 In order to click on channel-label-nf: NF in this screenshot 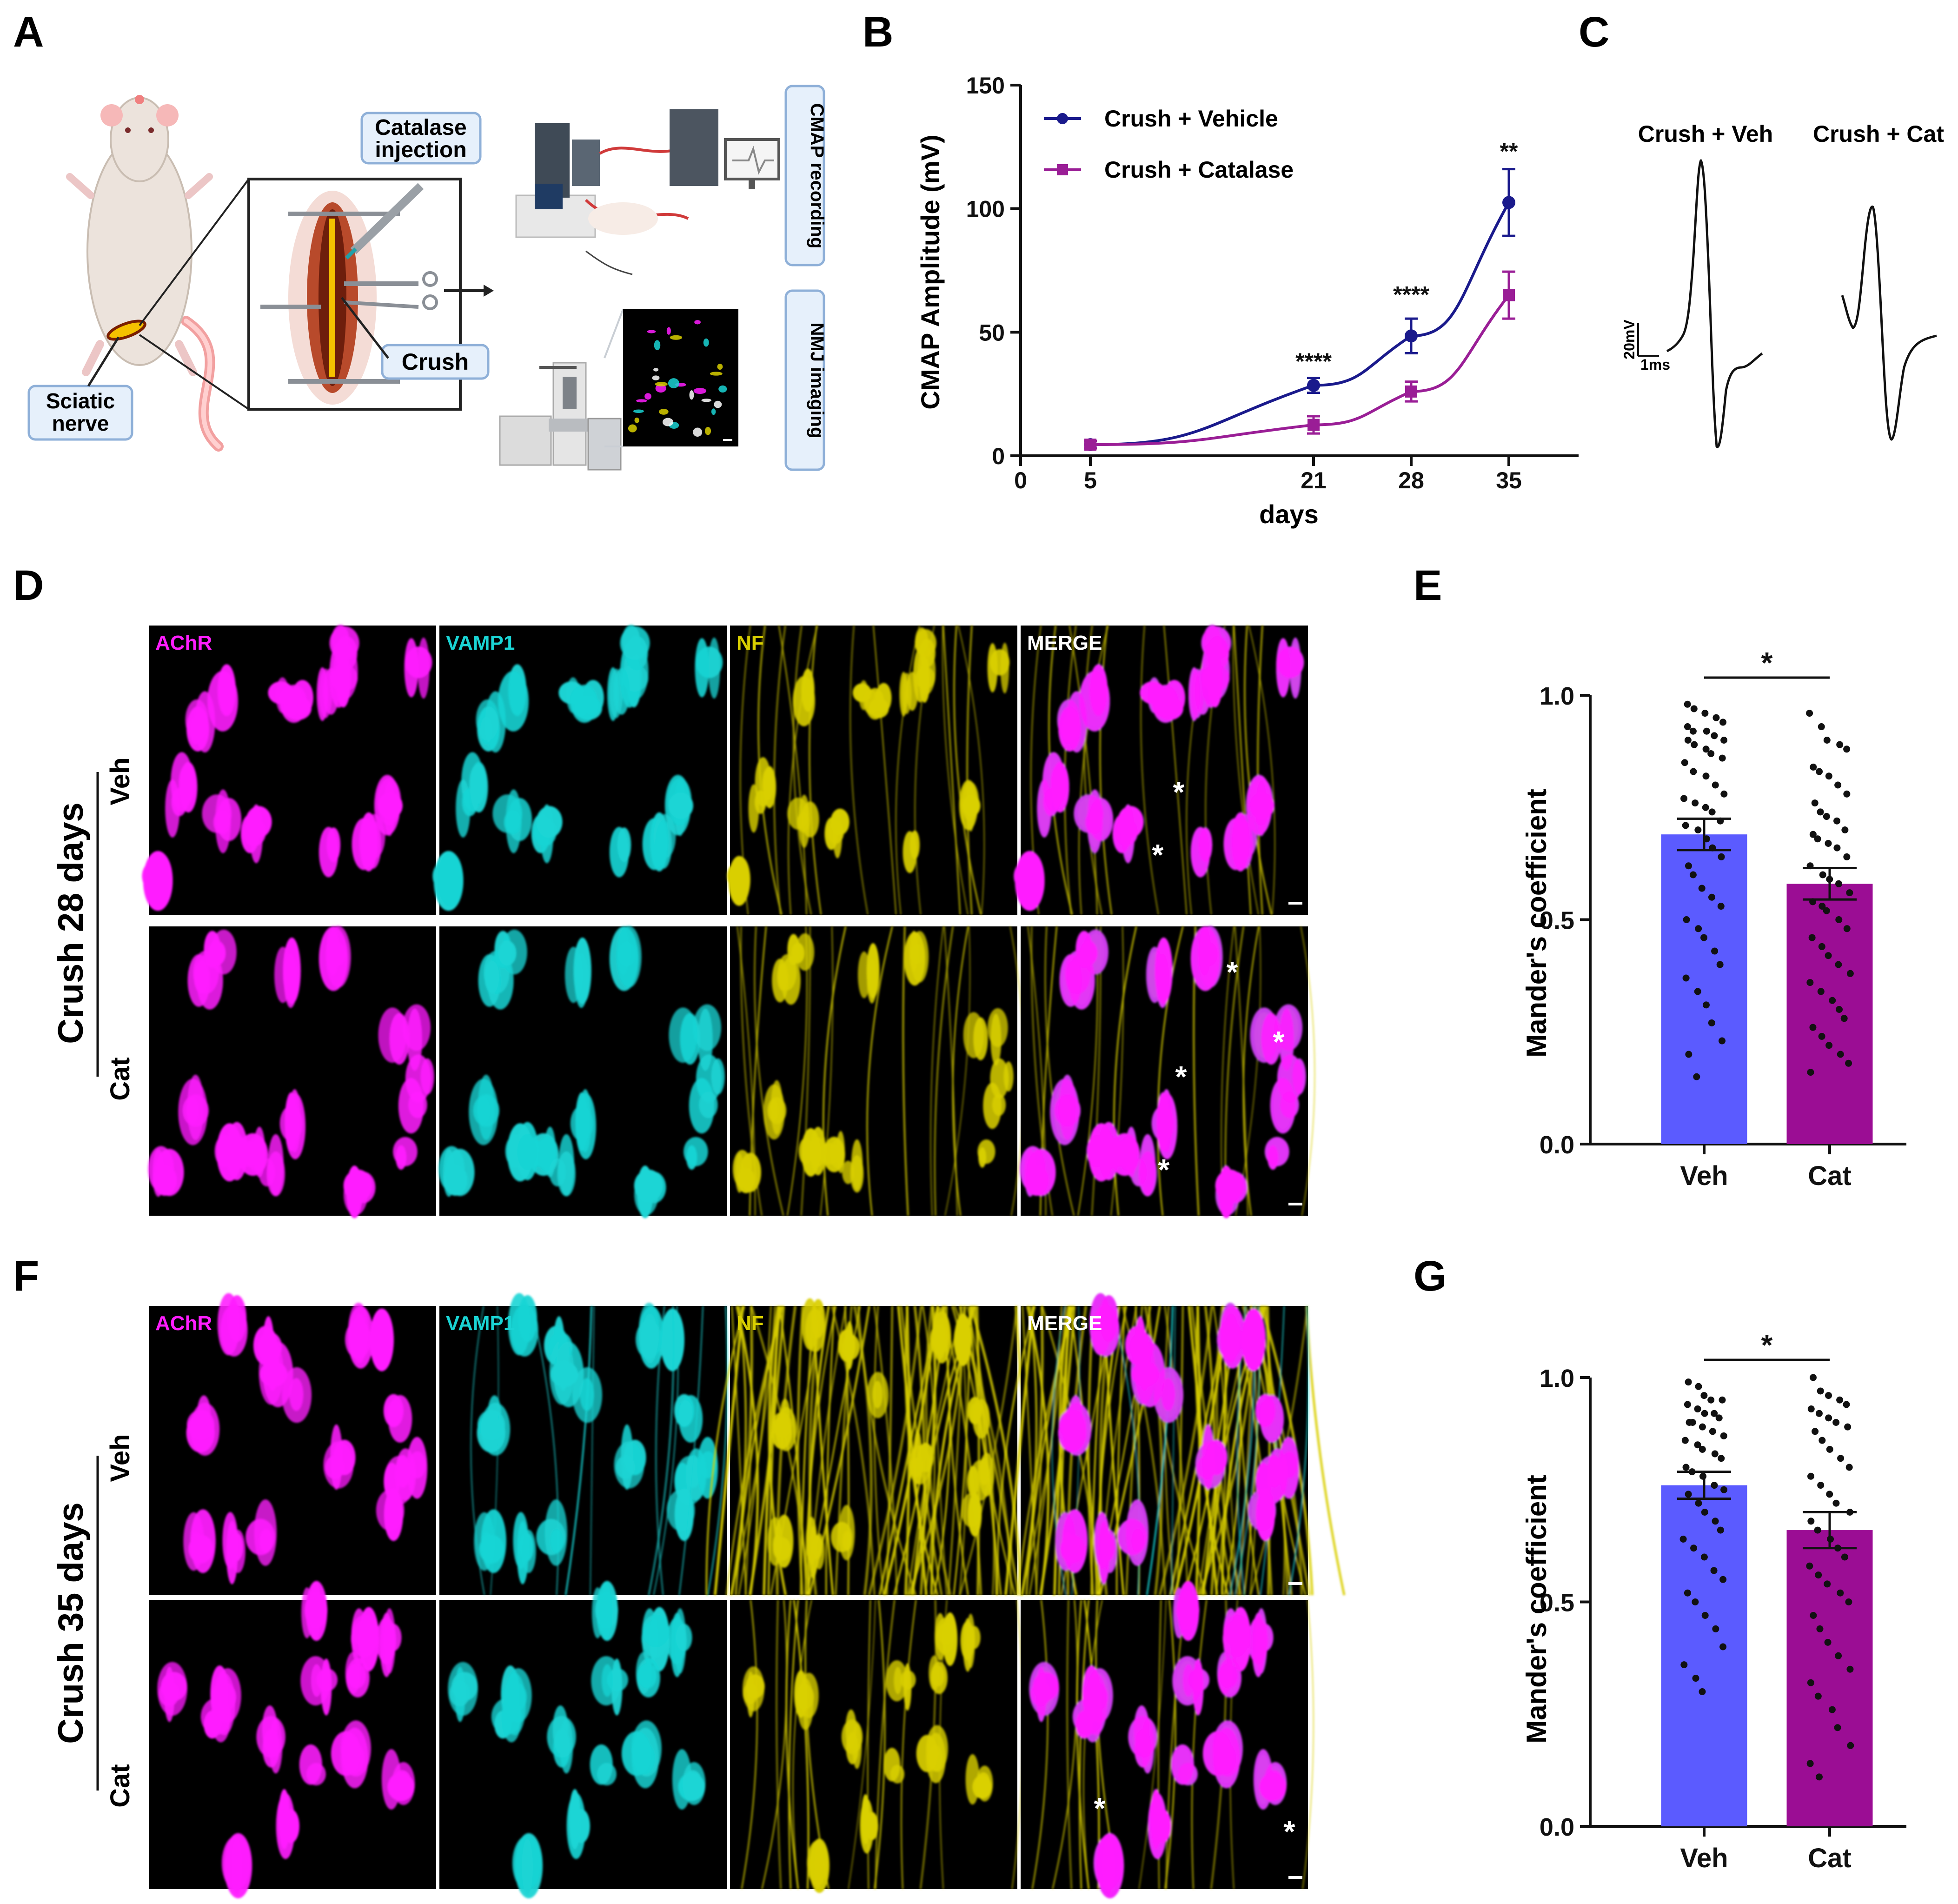, I will do `click(750, 643)`.